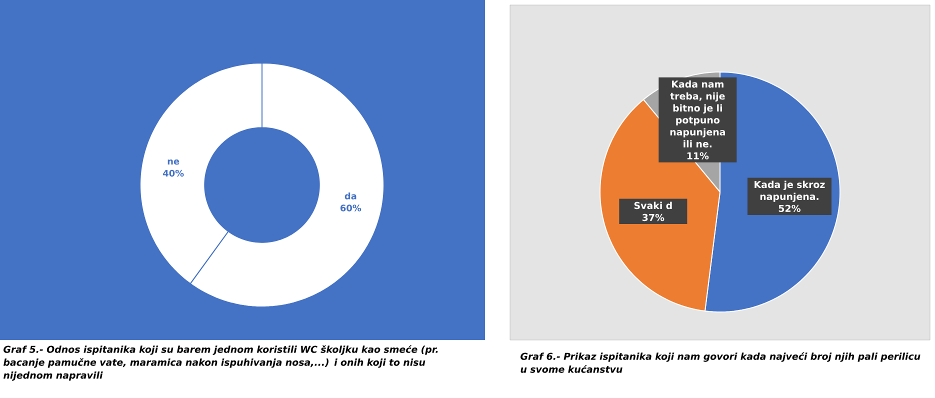  I want to click on text: Graf 5.- Odnos ispitanika koji su barem jednom koristili WC školjku kao smeće (pr. bacanje pamučne vate, maramica nakon ispuhivanja nosa,...) i onih koji to nisu nijednom napravili, so click(220, 363).